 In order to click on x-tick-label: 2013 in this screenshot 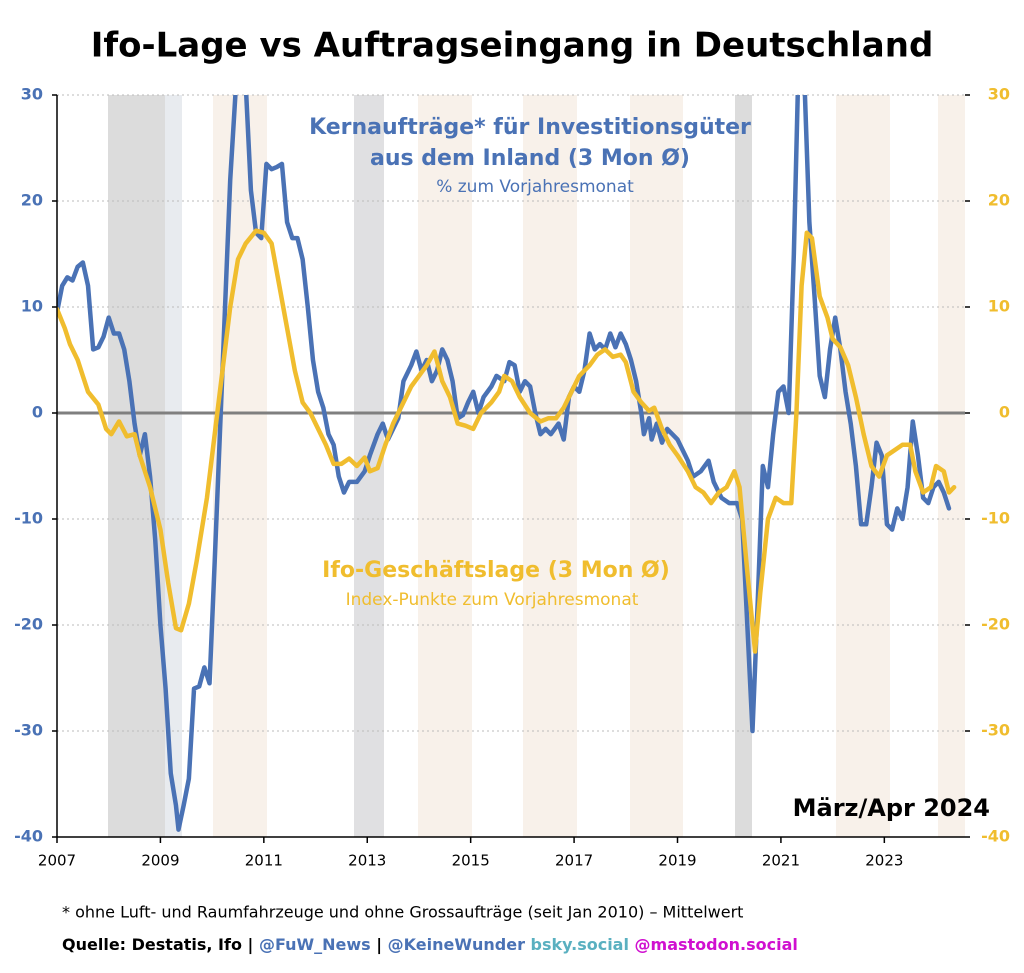, I will do `click(367, 861)`.